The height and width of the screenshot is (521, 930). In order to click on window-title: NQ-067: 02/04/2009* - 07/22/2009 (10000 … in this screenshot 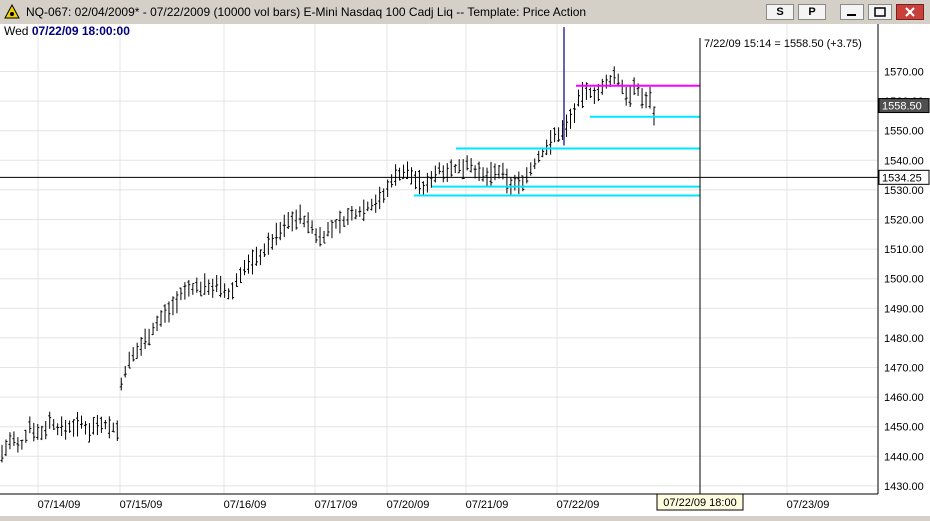, I will do `click(306, 12)`.